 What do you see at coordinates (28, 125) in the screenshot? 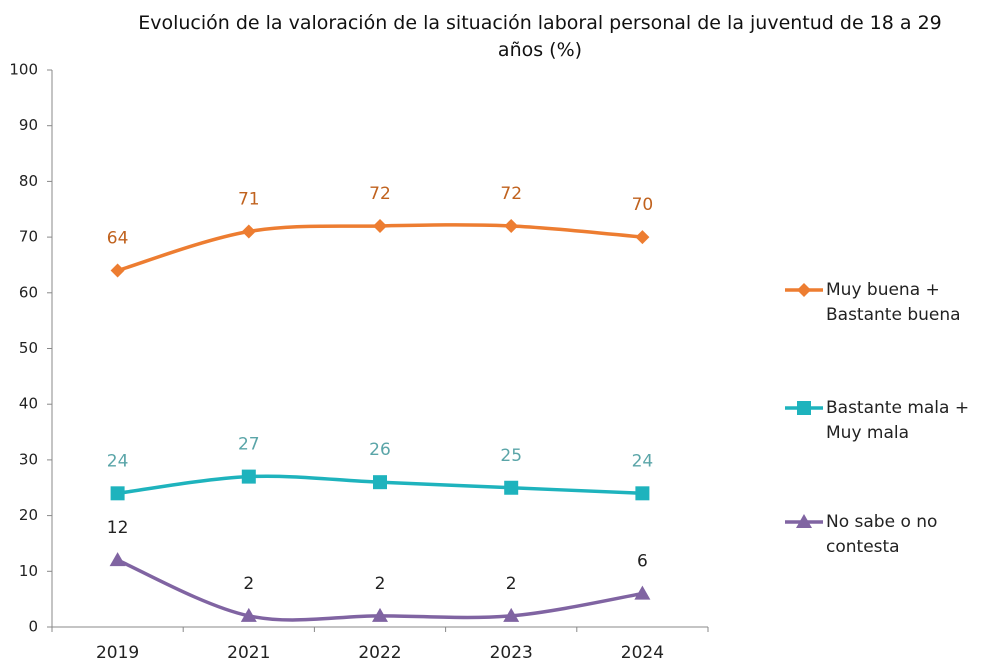
I see `y-tick-label: 90` at bounding box center [28, 125].